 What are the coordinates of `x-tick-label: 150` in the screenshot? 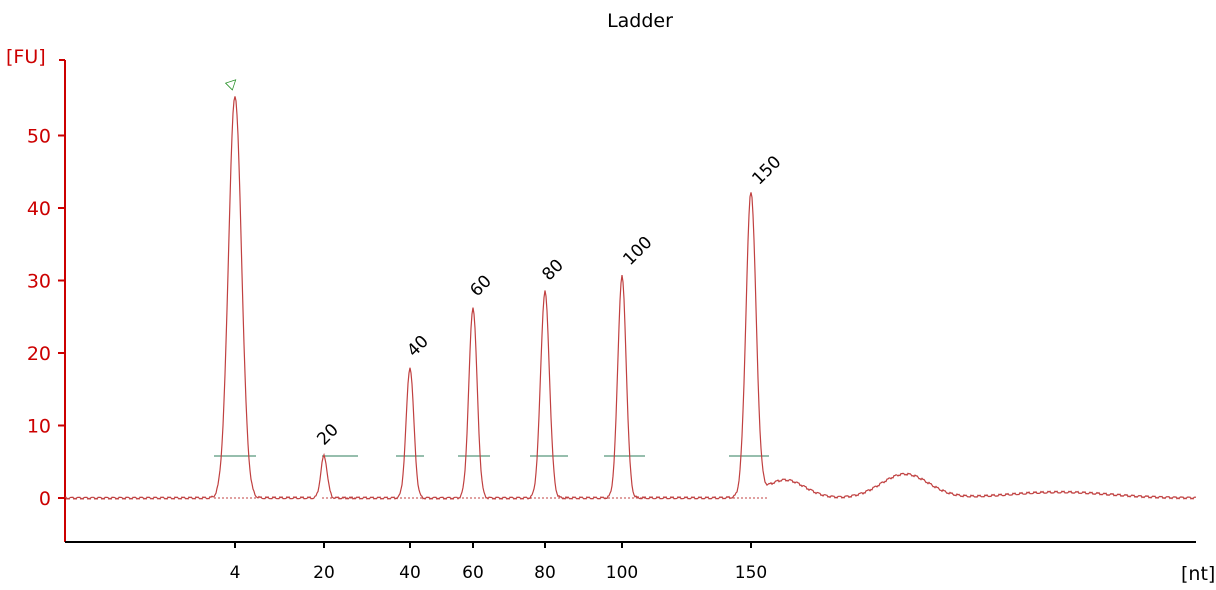 It's located at (751, 573).